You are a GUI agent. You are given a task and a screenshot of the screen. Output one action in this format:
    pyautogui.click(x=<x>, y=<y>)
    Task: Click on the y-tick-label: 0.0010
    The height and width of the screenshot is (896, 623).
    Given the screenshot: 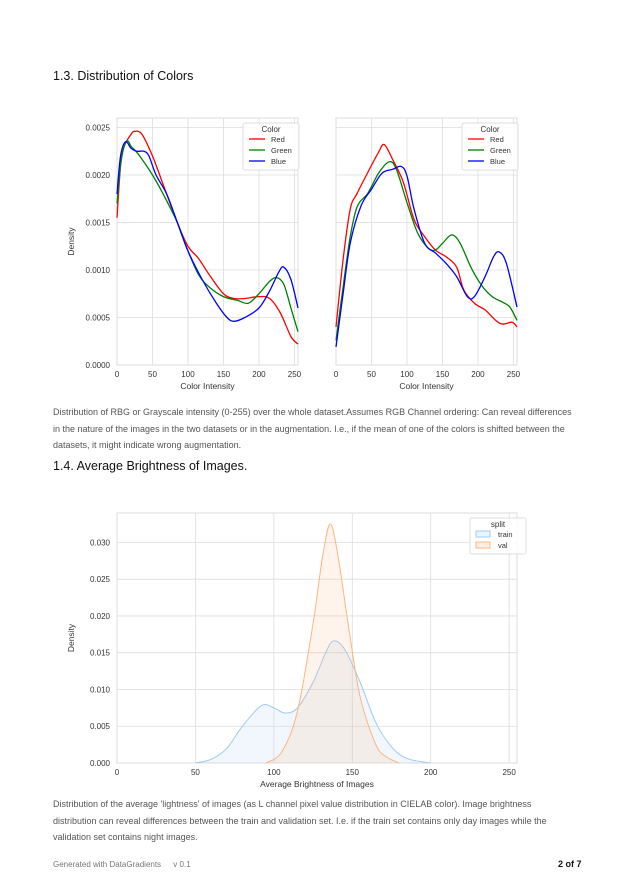 What is the action you would take?
    pyautogui.click(x=98, y=270)
    